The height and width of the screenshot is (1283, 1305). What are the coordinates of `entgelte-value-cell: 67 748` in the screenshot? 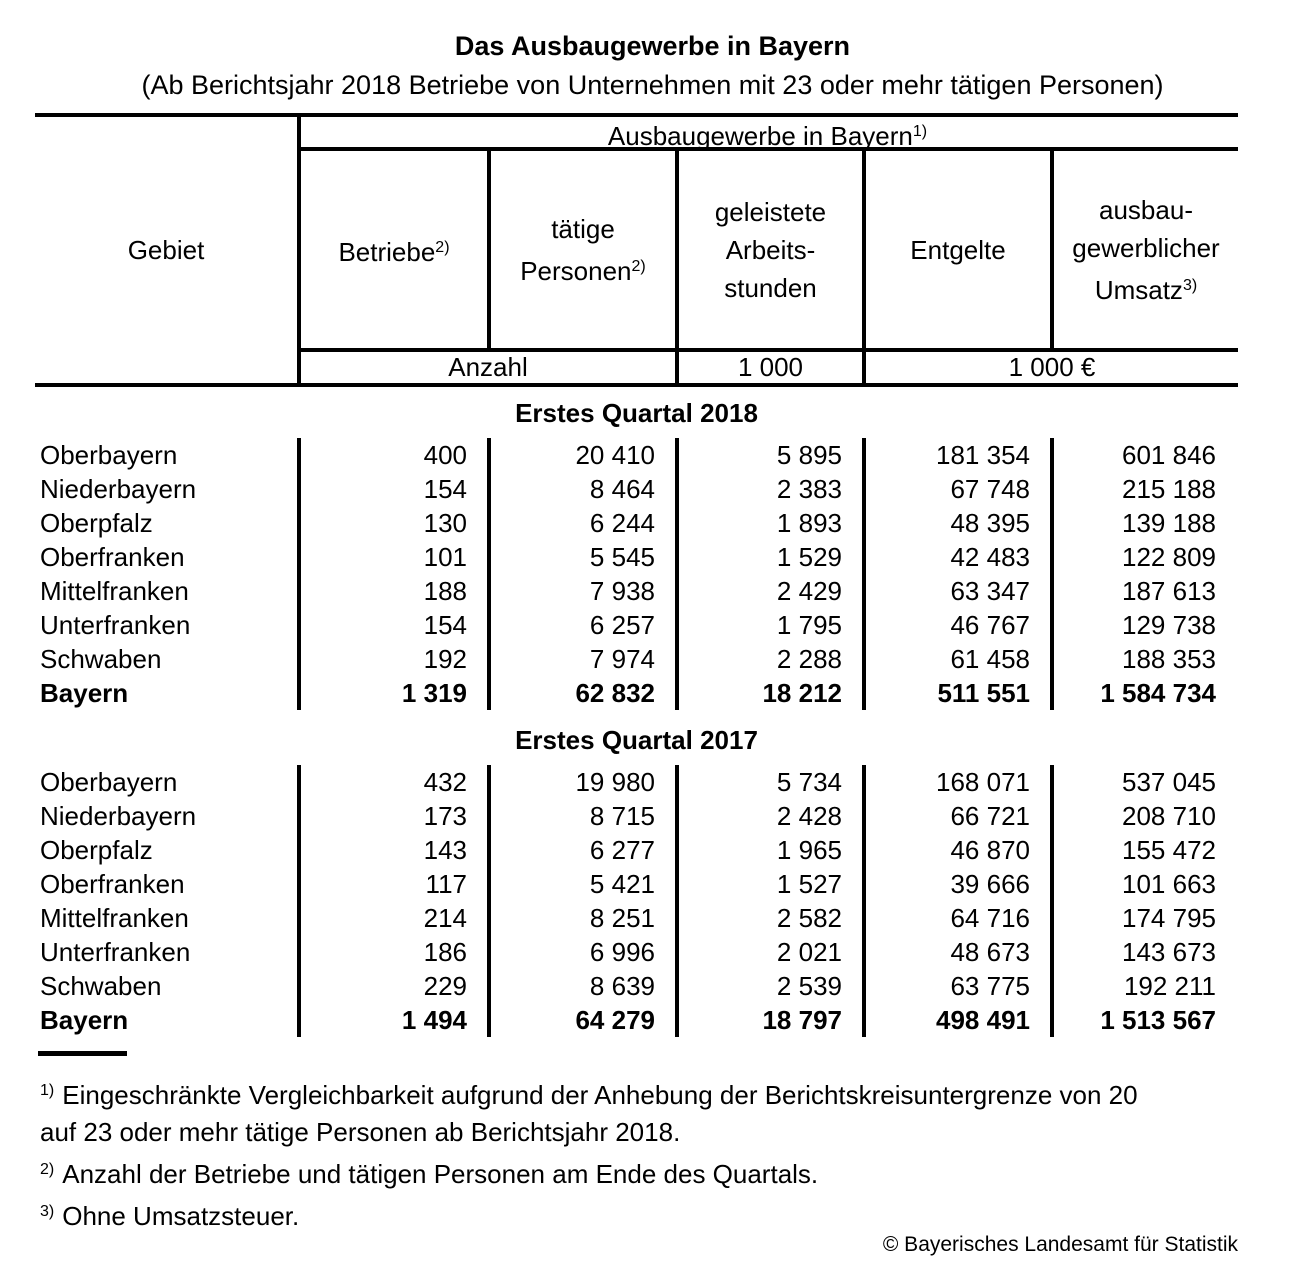 It's located at (990, 489).